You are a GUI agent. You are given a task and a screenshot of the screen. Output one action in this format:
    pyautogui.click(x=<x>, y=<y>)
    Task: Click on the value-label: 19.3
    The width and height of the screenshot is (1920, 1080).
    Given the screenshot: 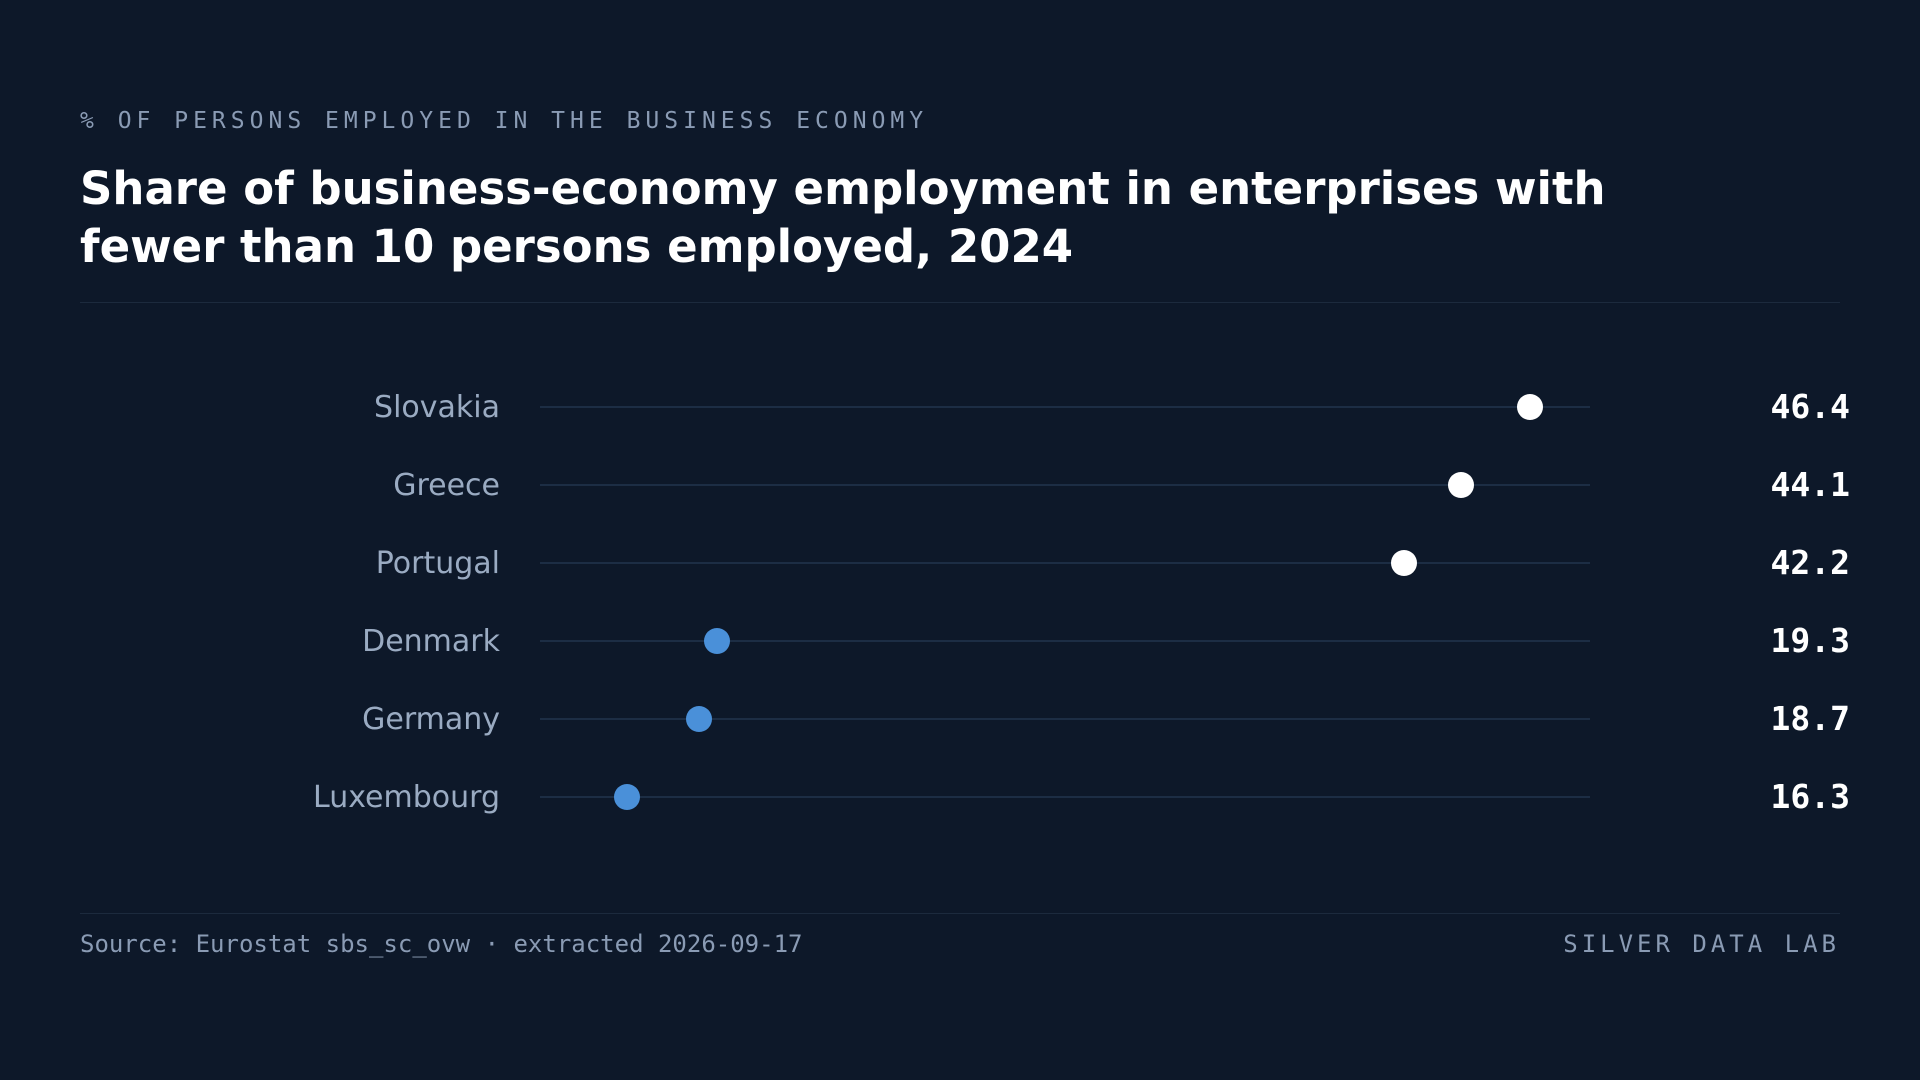 What is the action you would take?
    pyautogui.click(x=1810, y=640)
    